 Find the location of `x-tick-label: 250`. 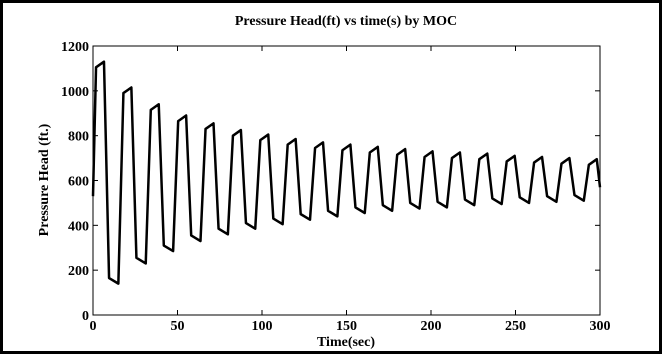

x-tick-label: 250 is located at coordinates (515, 326).